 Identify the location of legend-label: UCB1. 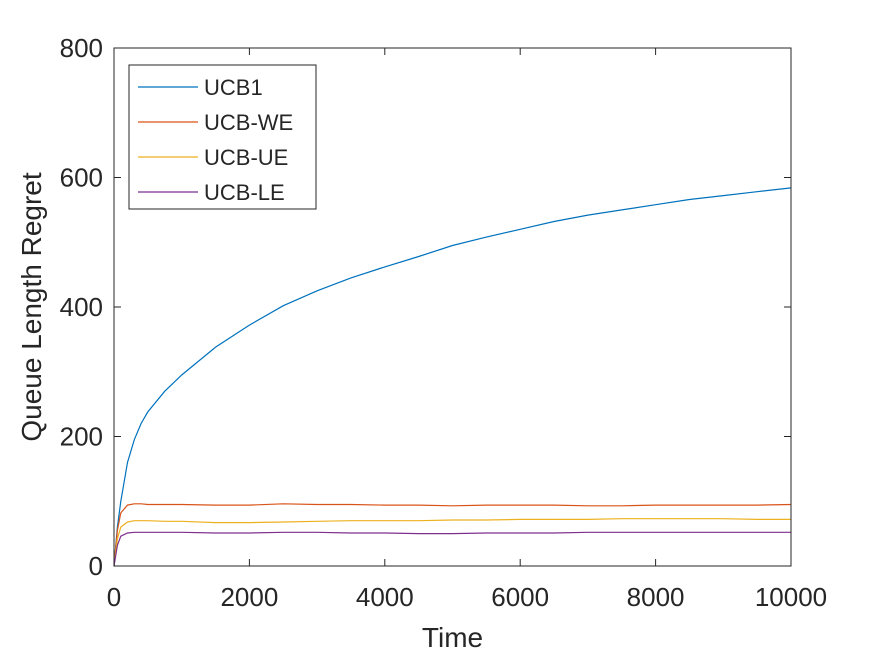
(233, 87).